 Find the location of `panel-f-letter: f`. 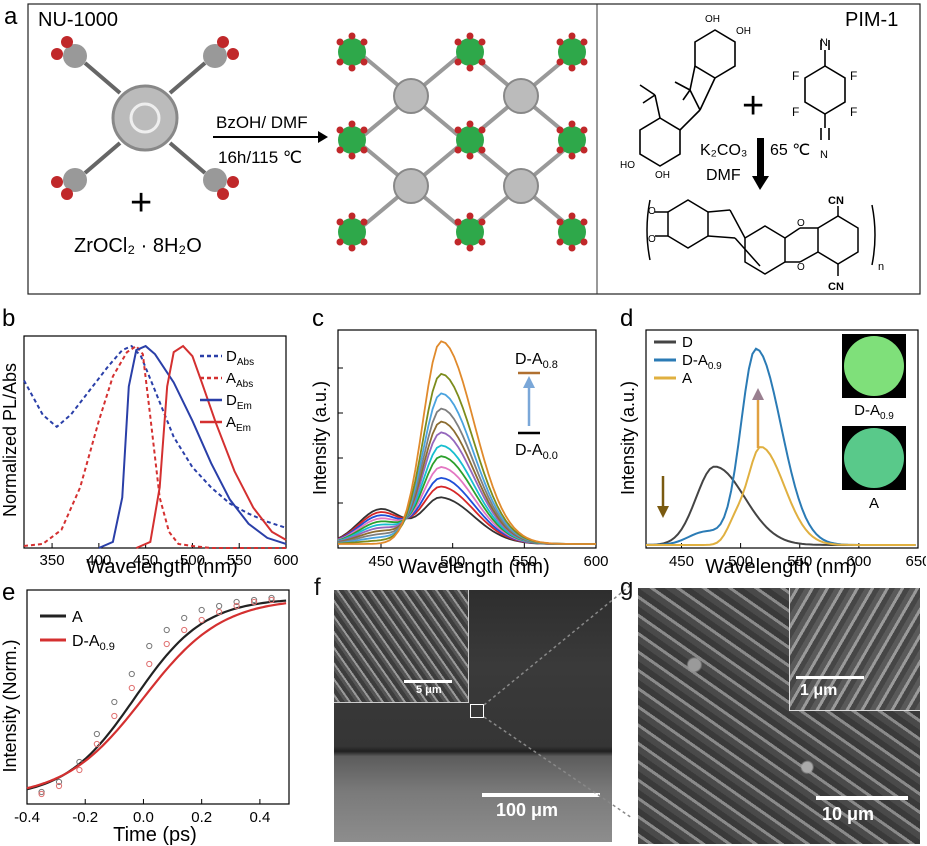

panel-f-letter: f is located at coordinates (317, 587).